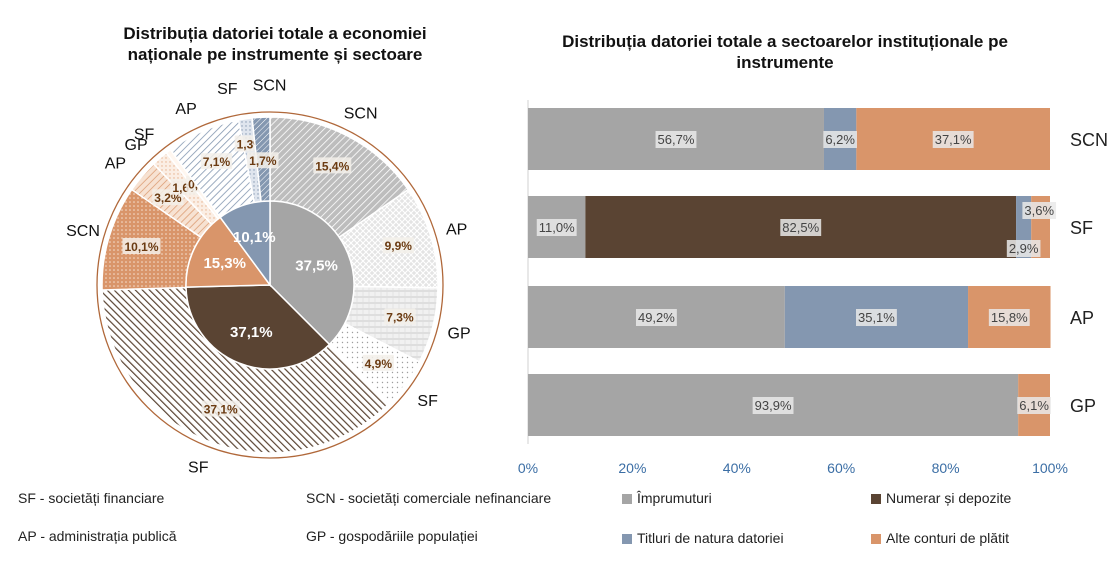 The width and height of the screenshot is (1116, 572). Describe the element at coordinates (627, 539) in the screenshot. I see `legend-swatch-titluri` at that location.